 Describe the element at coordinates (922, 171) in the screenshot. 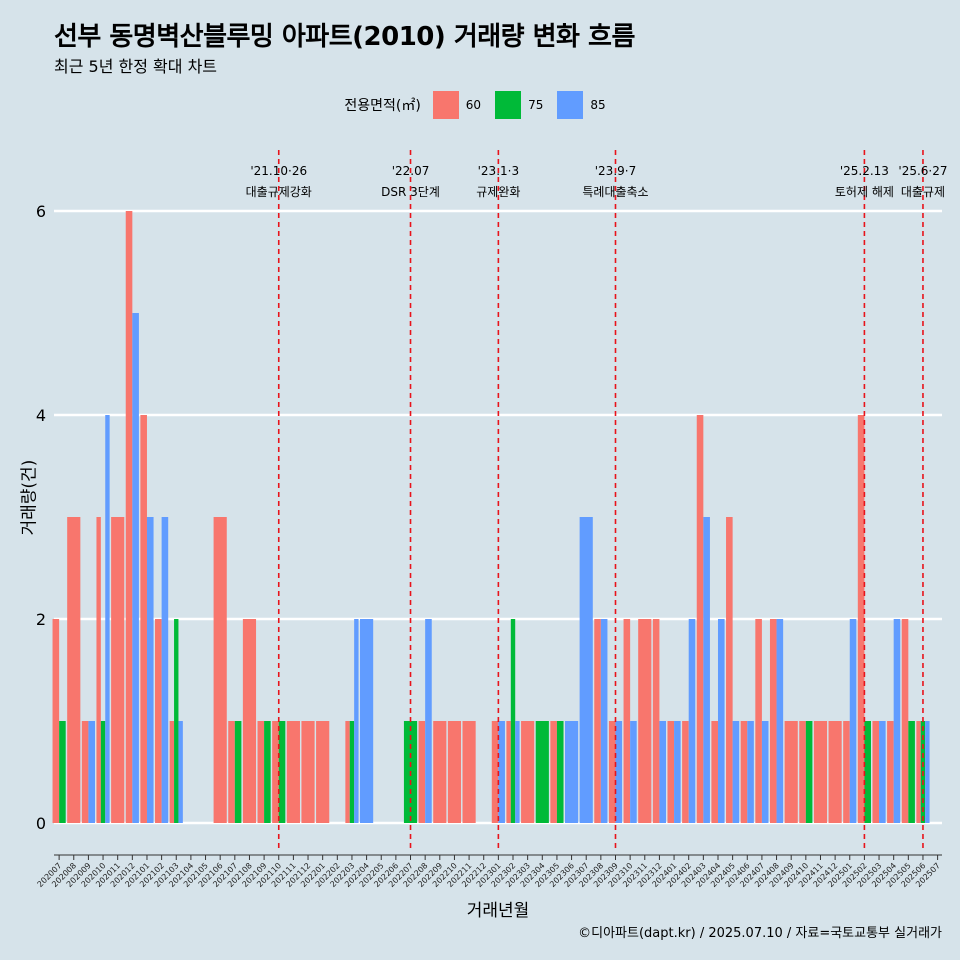

I see `annotation-date-202506: '25.6·27` at that location.